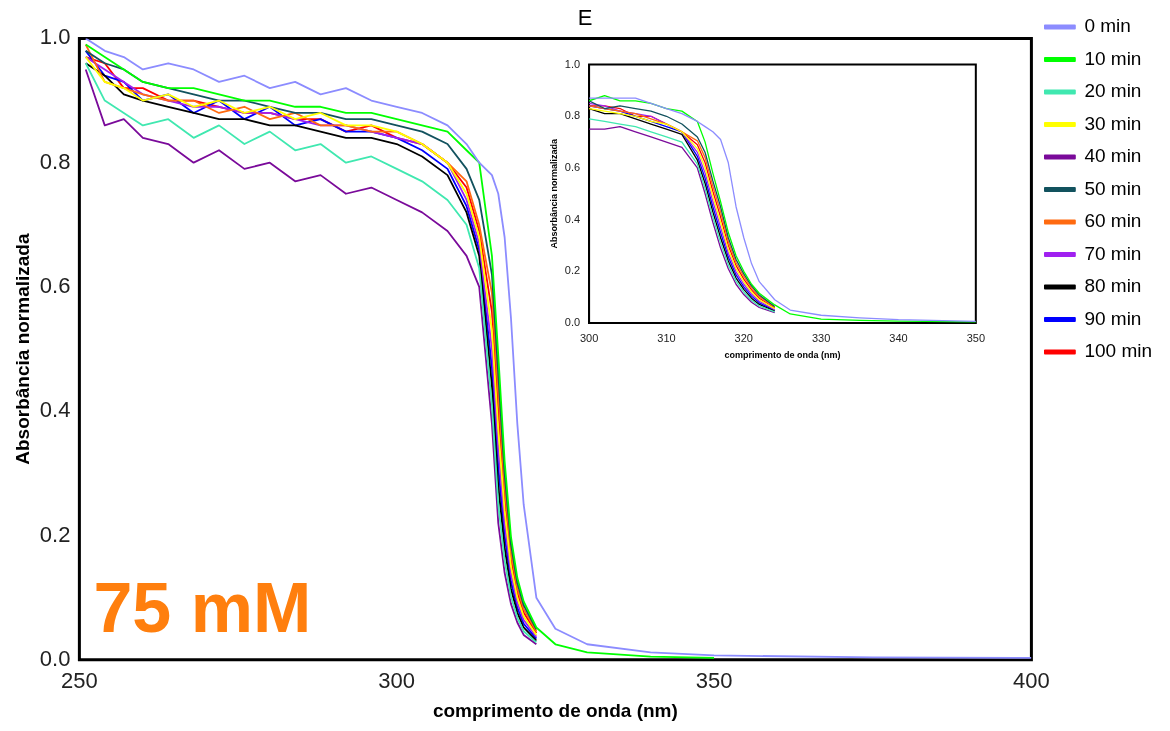 This screenshot has height=731, width=1170. I want to click on x-tick-label: 250, so click(79, 681).